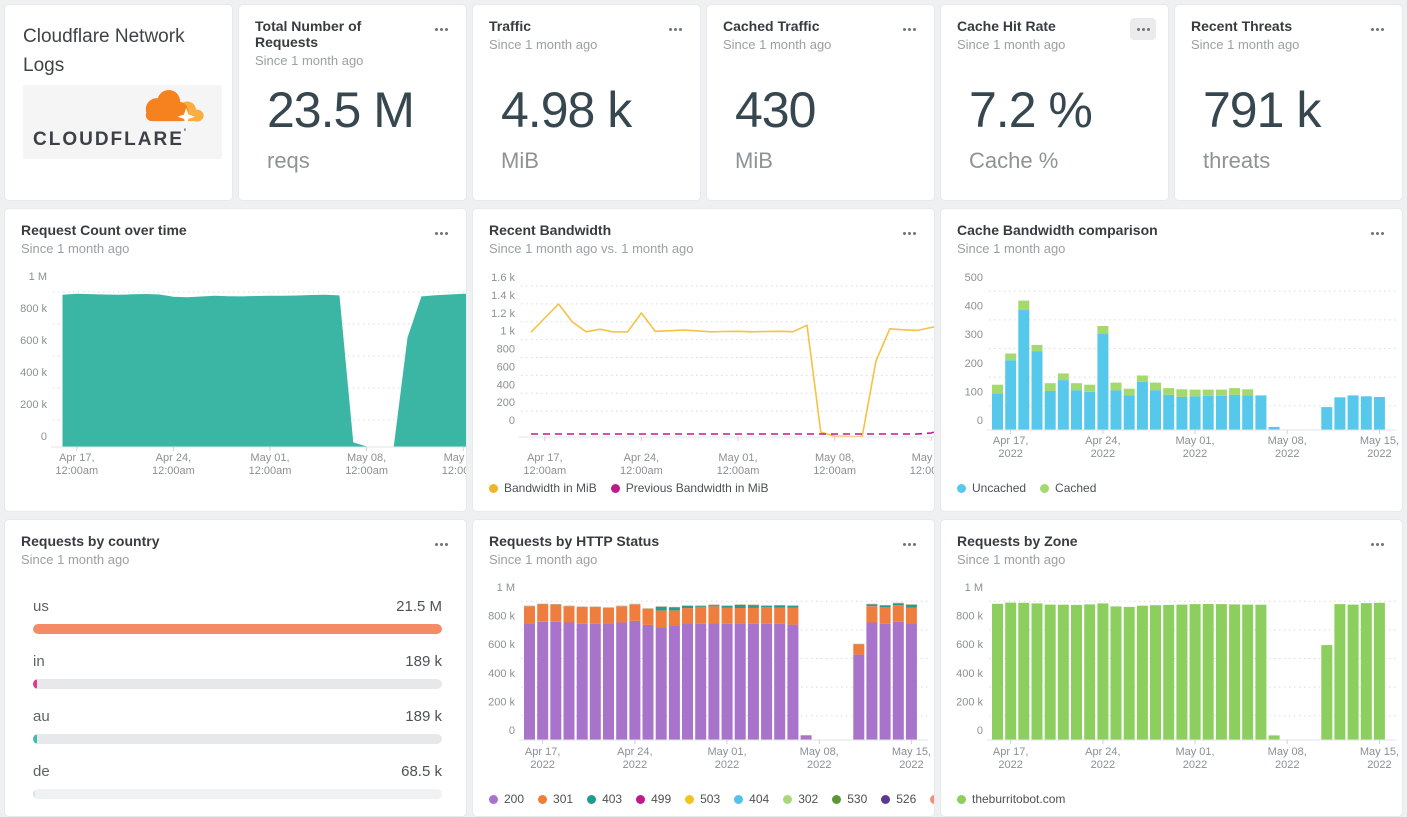 This screenshot has height=817, width=1407. I want to click on stat-unit: threats, so click(1237, 160).